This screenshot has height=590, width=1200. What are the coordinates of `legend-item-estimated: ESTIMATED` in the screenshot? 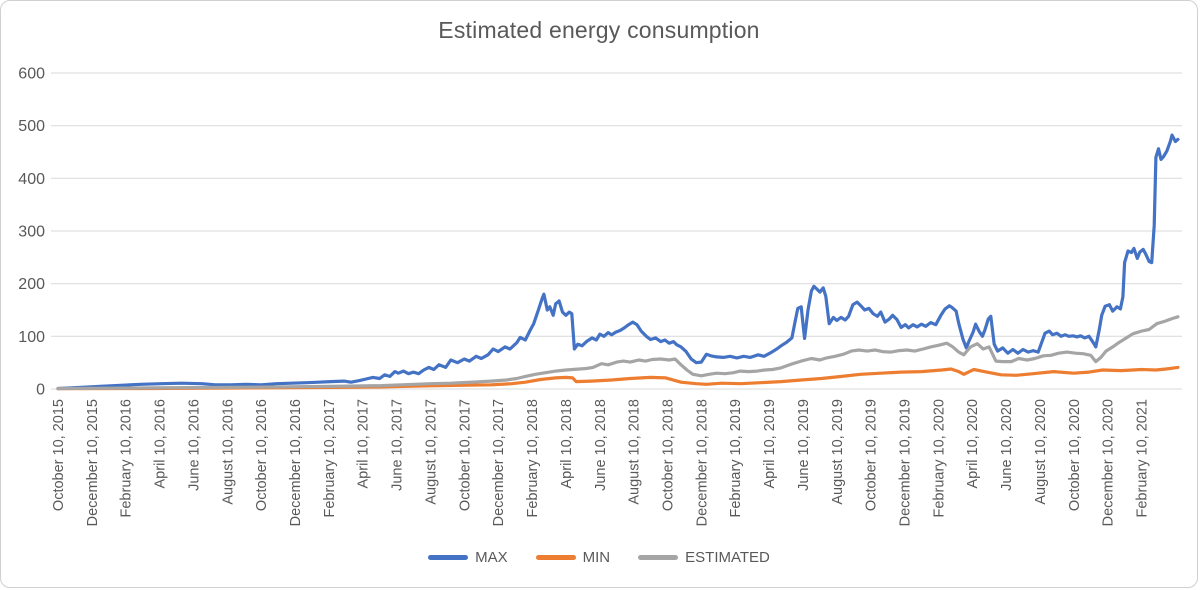 It's located at (704, 557).